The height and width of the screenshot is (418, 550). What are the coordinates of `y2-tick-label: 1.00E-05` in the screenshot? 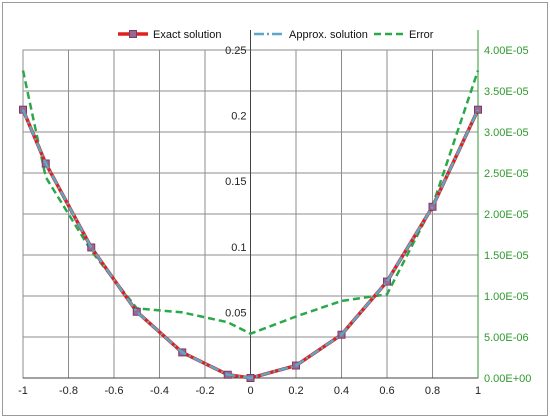 It's located at (506, 297).